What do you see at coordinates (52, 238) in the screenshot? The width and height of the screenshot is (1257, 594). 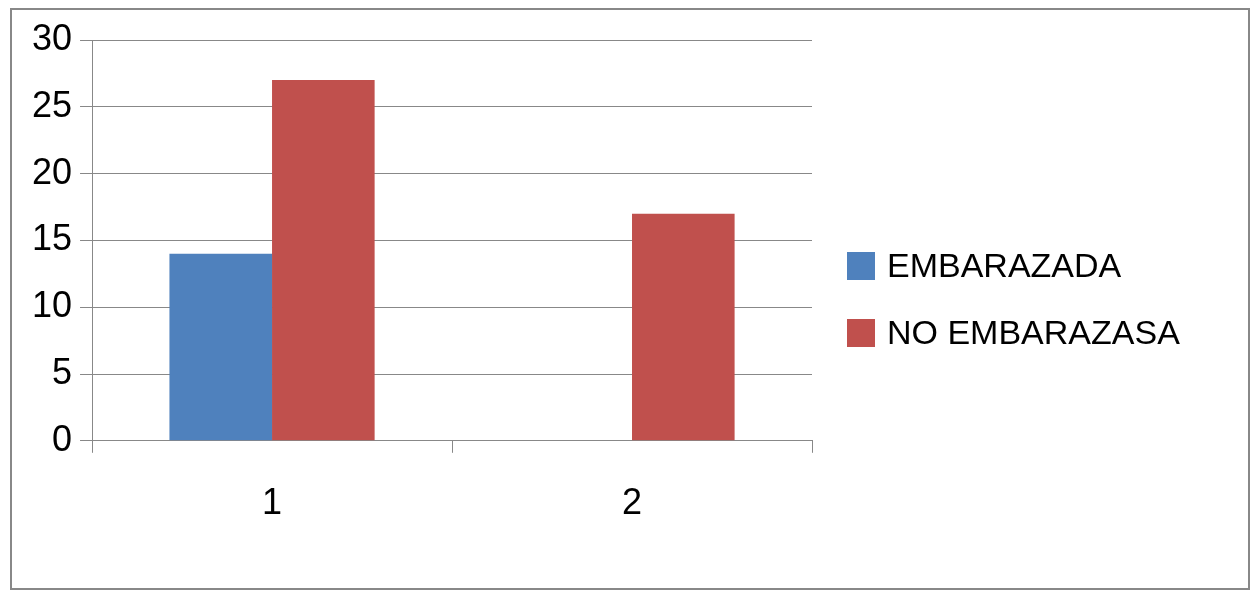 I see `y-tick-label: 15` at bounding box center [52, 238].